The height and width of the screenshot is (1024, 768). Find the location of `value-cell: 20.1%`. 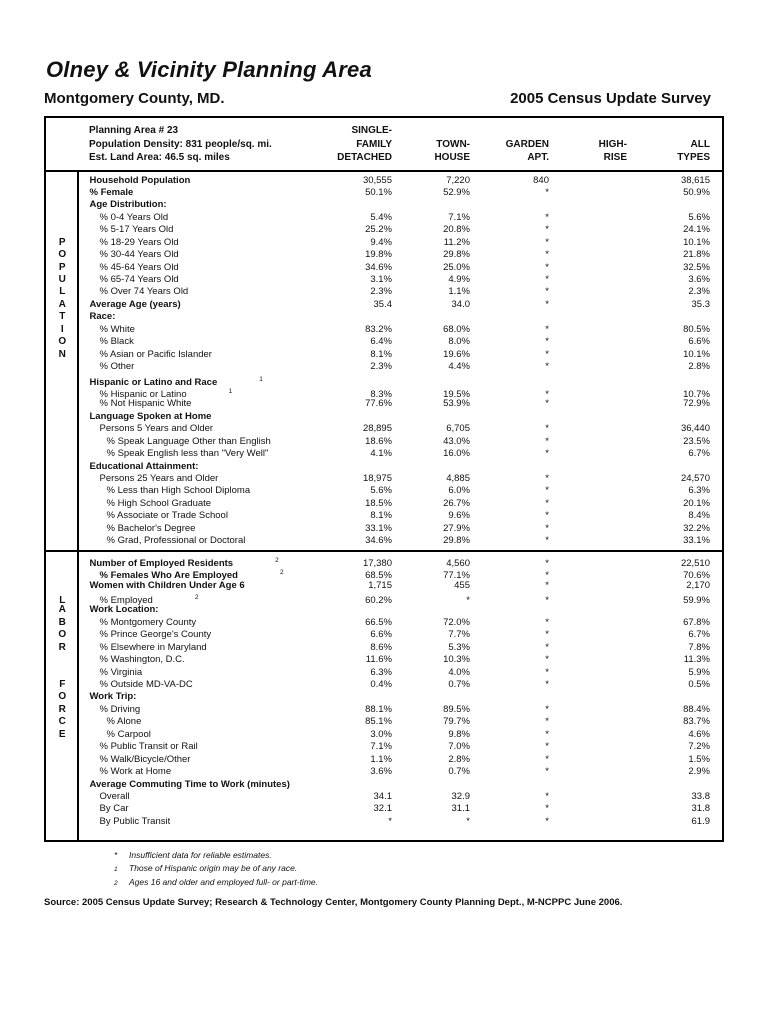

value-cell: 20.1% is located at coordinates (696, 503).